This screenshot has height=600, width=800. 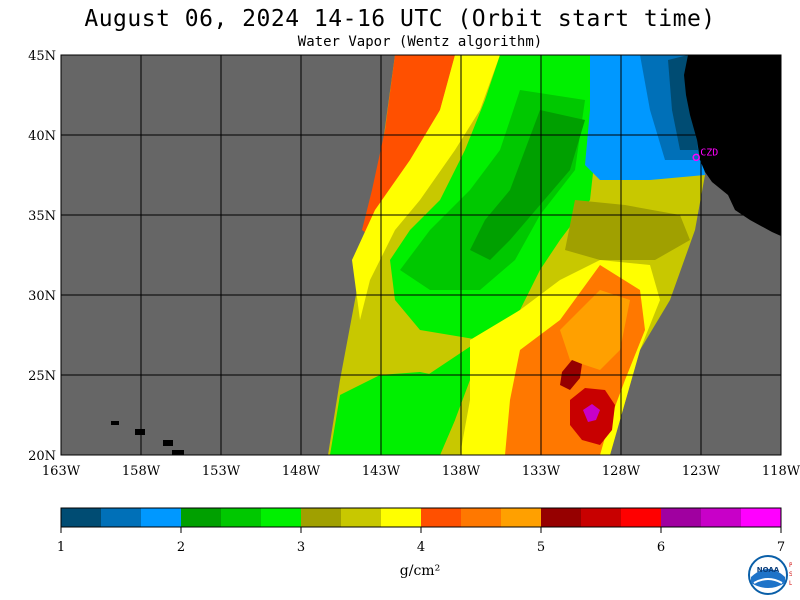 I want to click on lon-tick-label: 148W, so click(x=301, y=471).